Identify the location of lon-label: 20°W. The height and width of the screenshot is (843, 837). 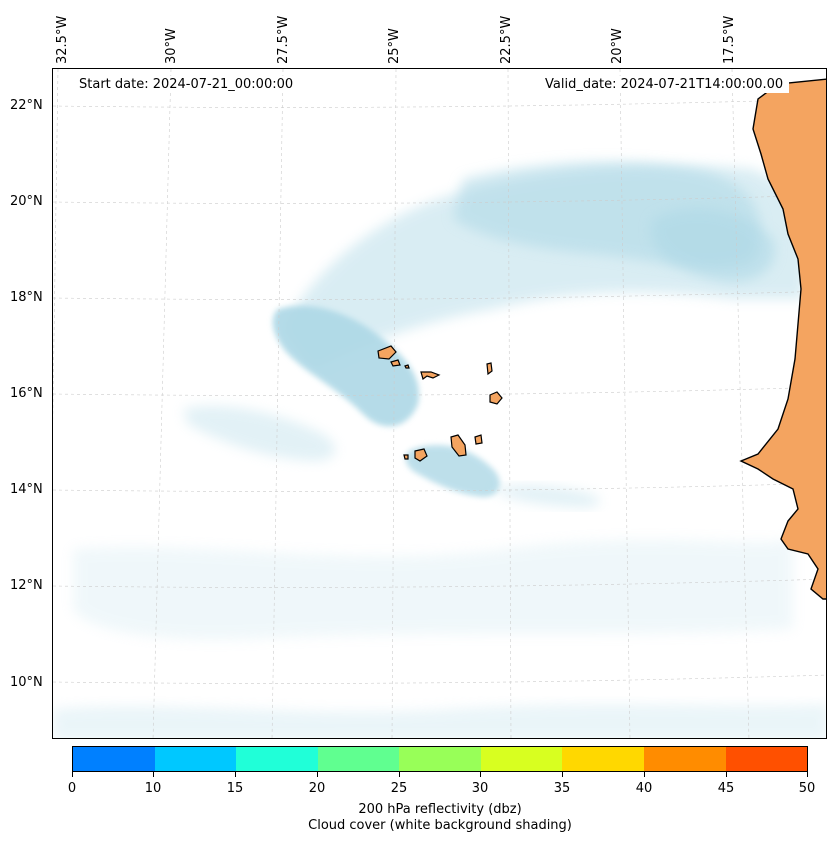
(617, 46).